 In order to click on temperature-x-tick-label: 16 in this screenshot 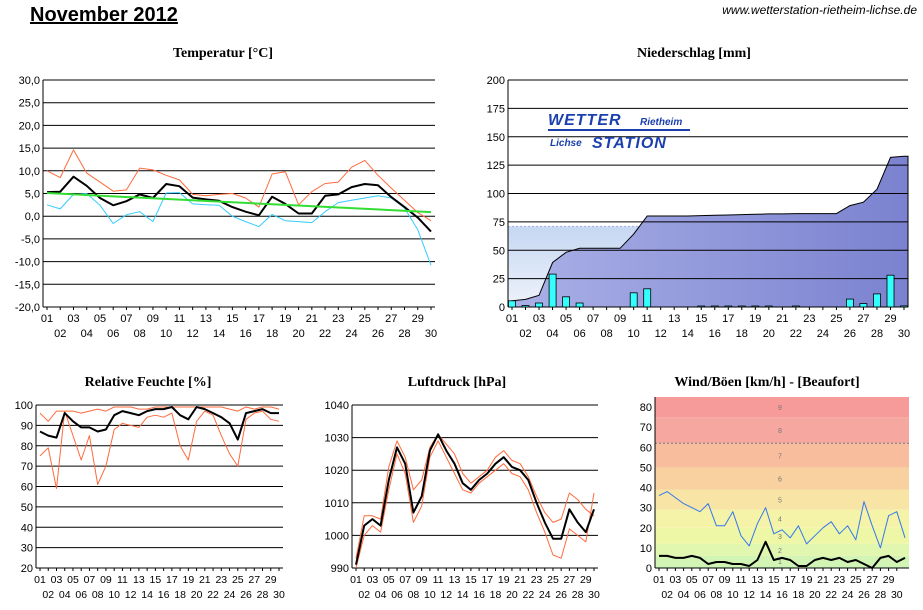, I will do `click(245, 334)`.